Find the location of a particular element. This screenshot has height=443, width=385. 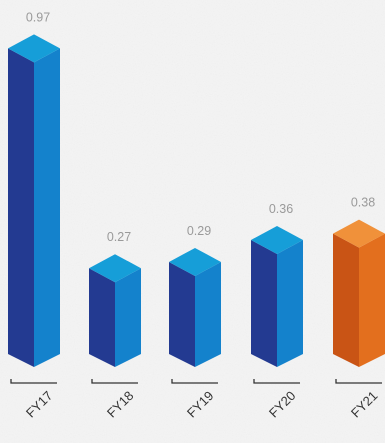

bar-fy21-side is located at coordinates (372, 300).